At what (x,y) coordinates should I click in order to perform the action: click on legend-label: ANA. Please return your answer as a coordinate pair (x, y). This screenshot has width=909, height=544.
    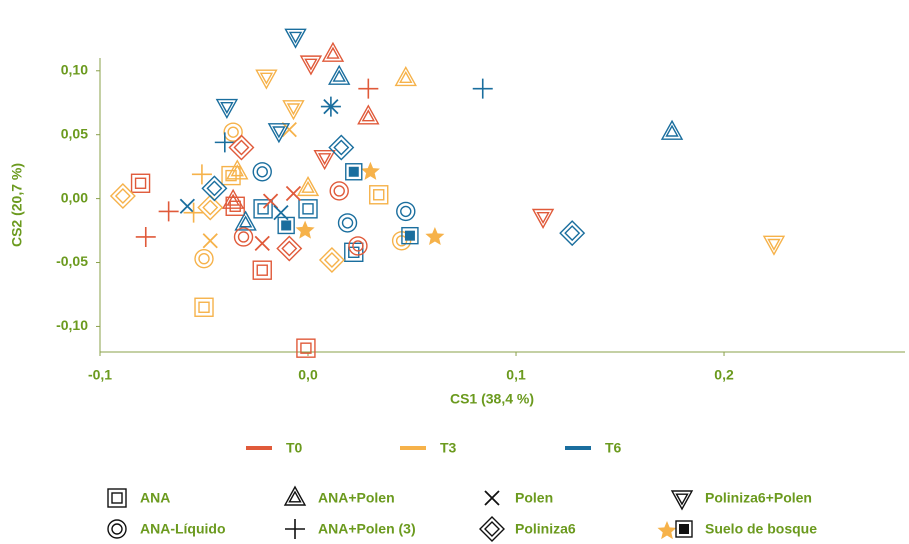
    Looking at the image, I should click on (155, 498).